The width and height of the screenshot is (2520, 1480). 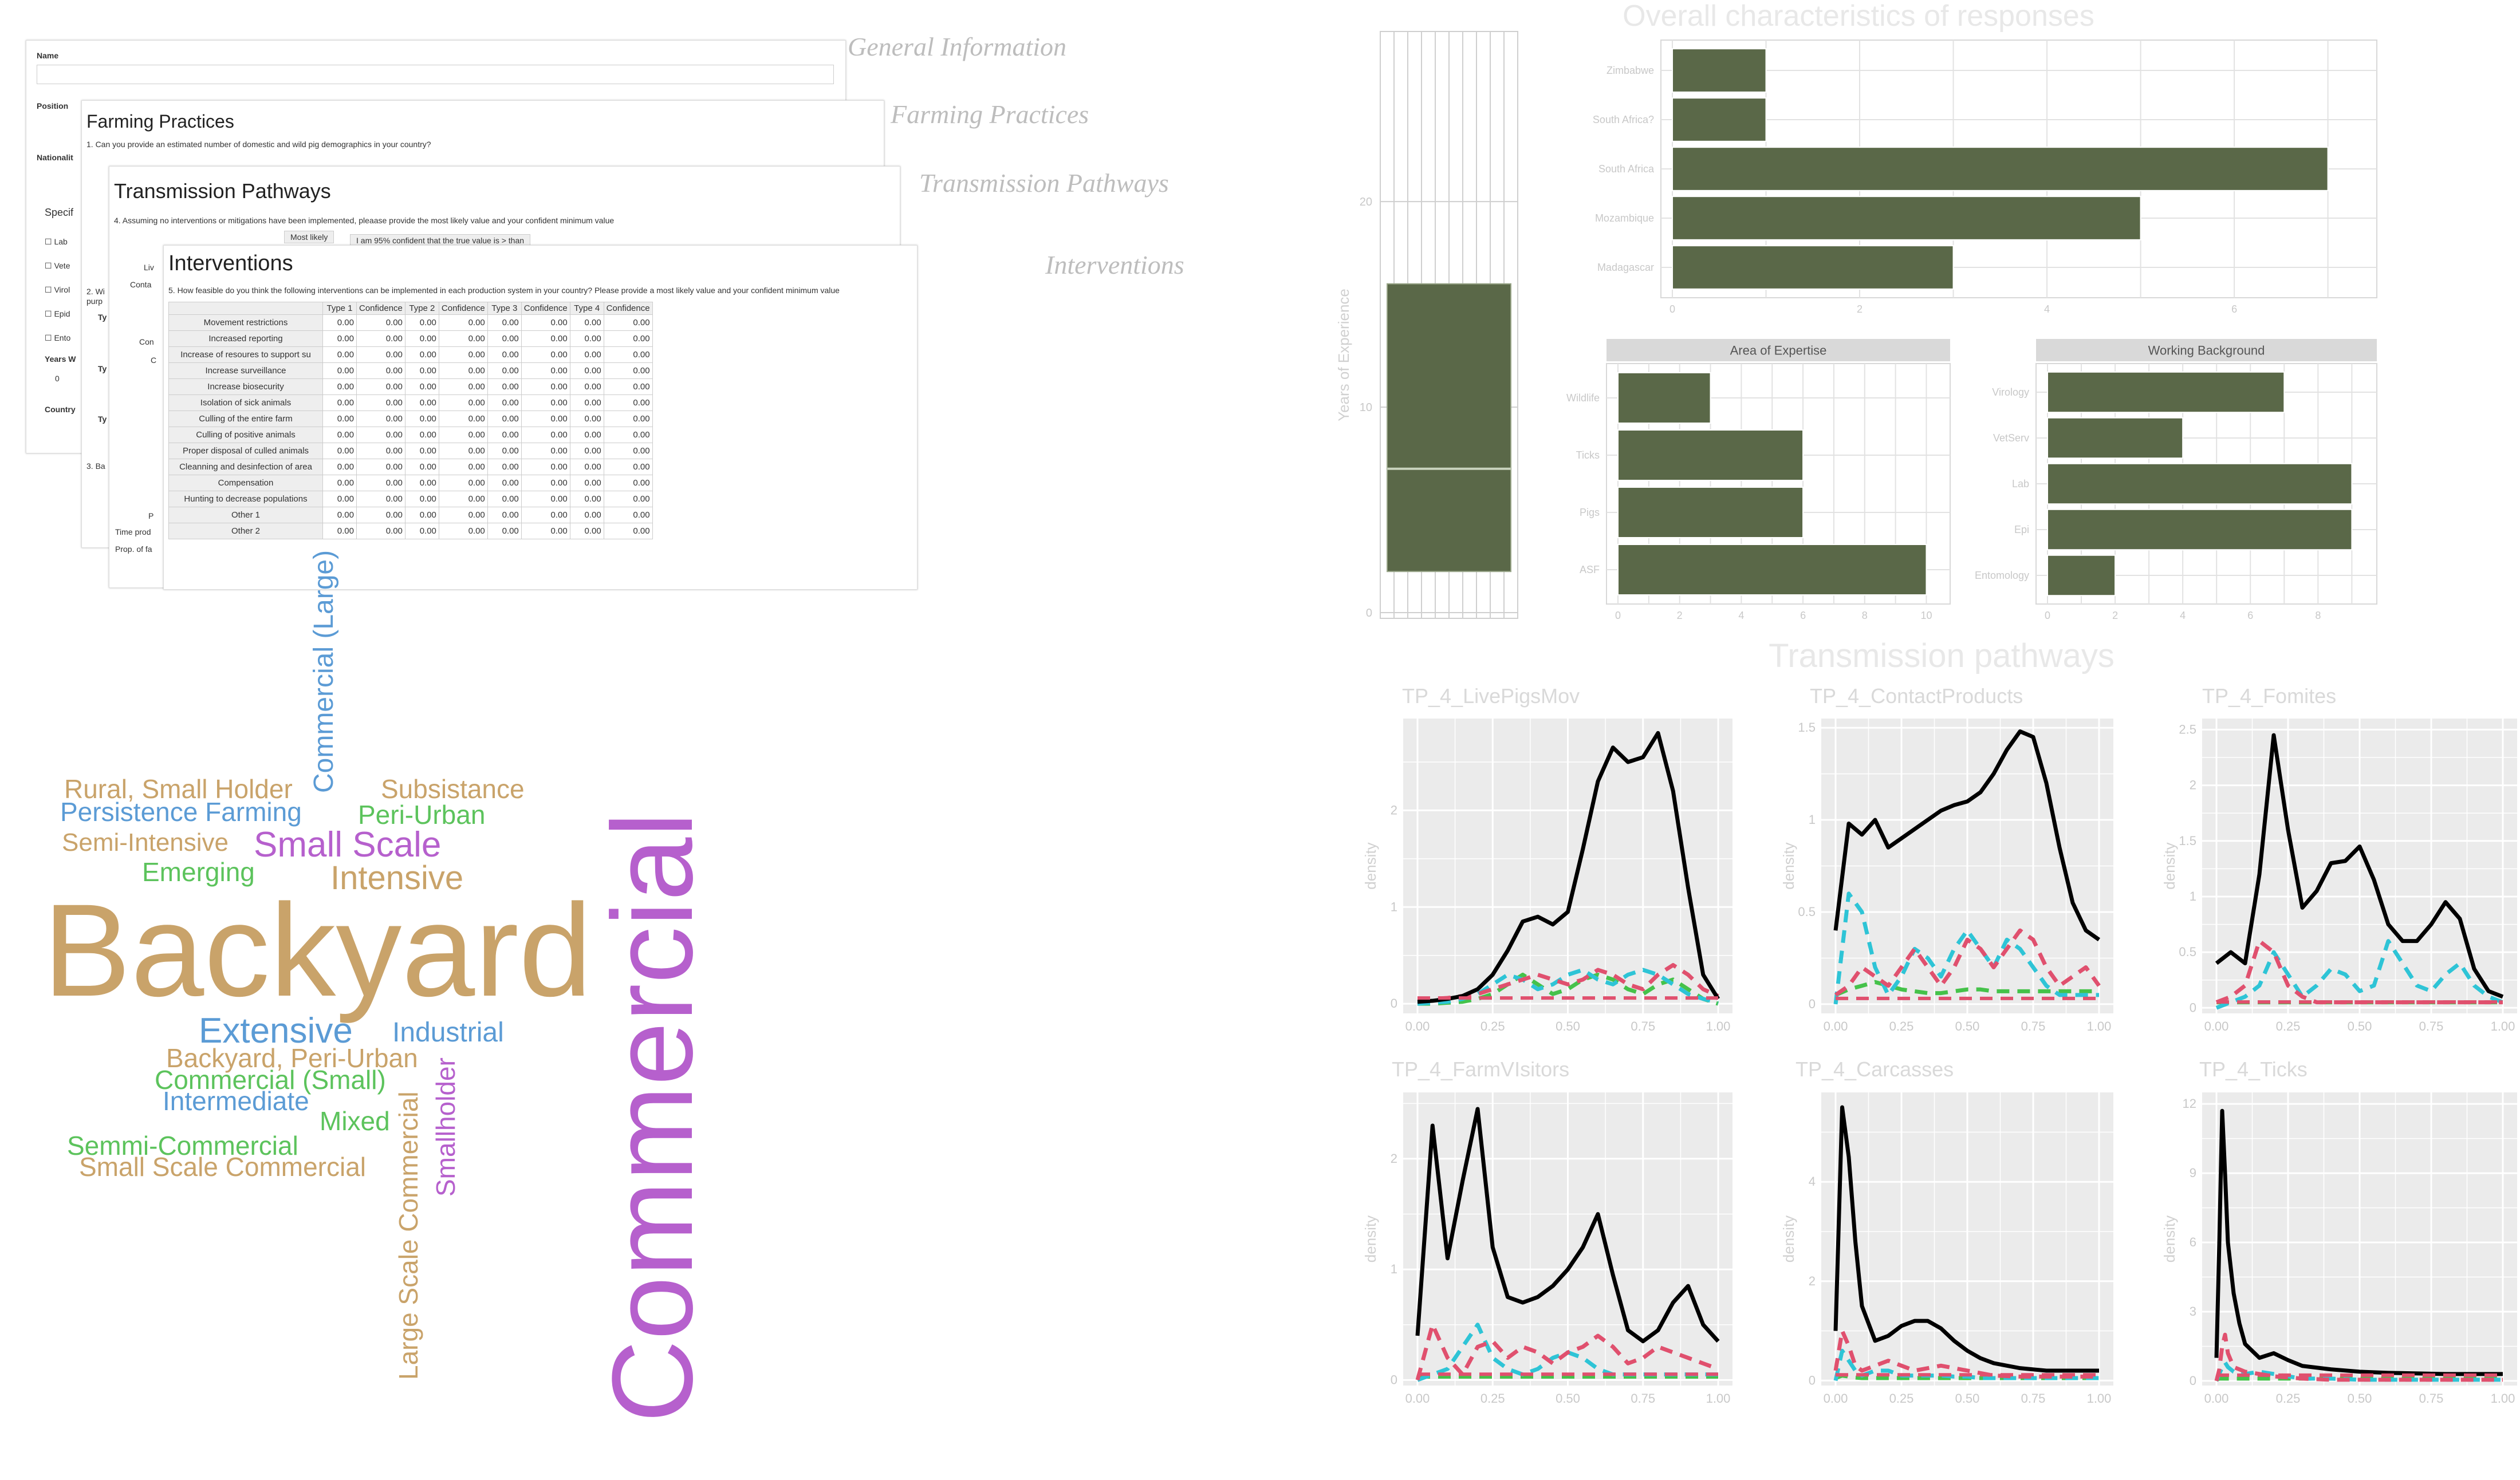 I want to click on checkbox-item: ☐ Epid, so click(x=57, y=314).